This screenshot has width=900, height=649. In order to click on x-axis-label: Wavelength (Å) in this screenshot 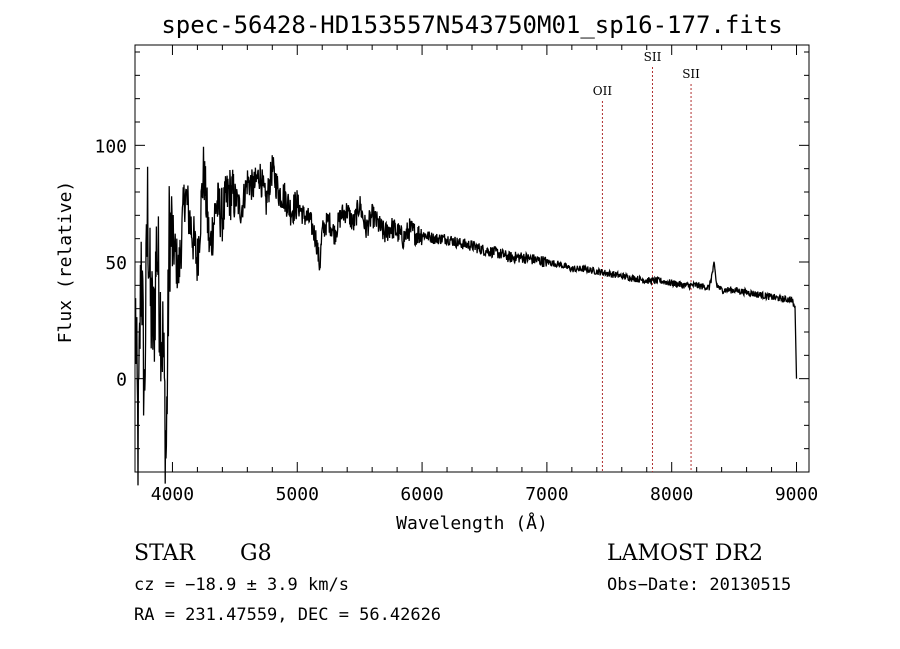, I will do `click(472, 523)`.